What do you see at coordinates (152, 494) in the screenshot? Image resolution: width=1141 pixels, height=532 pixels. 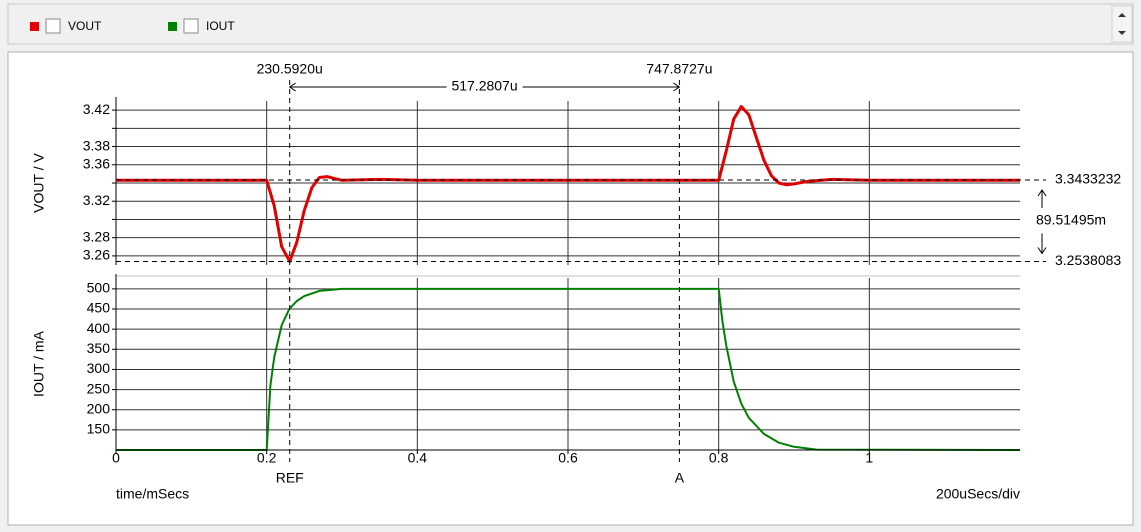 I see `x-axis-label: time/mSecs` at bounding box center [152, 494].